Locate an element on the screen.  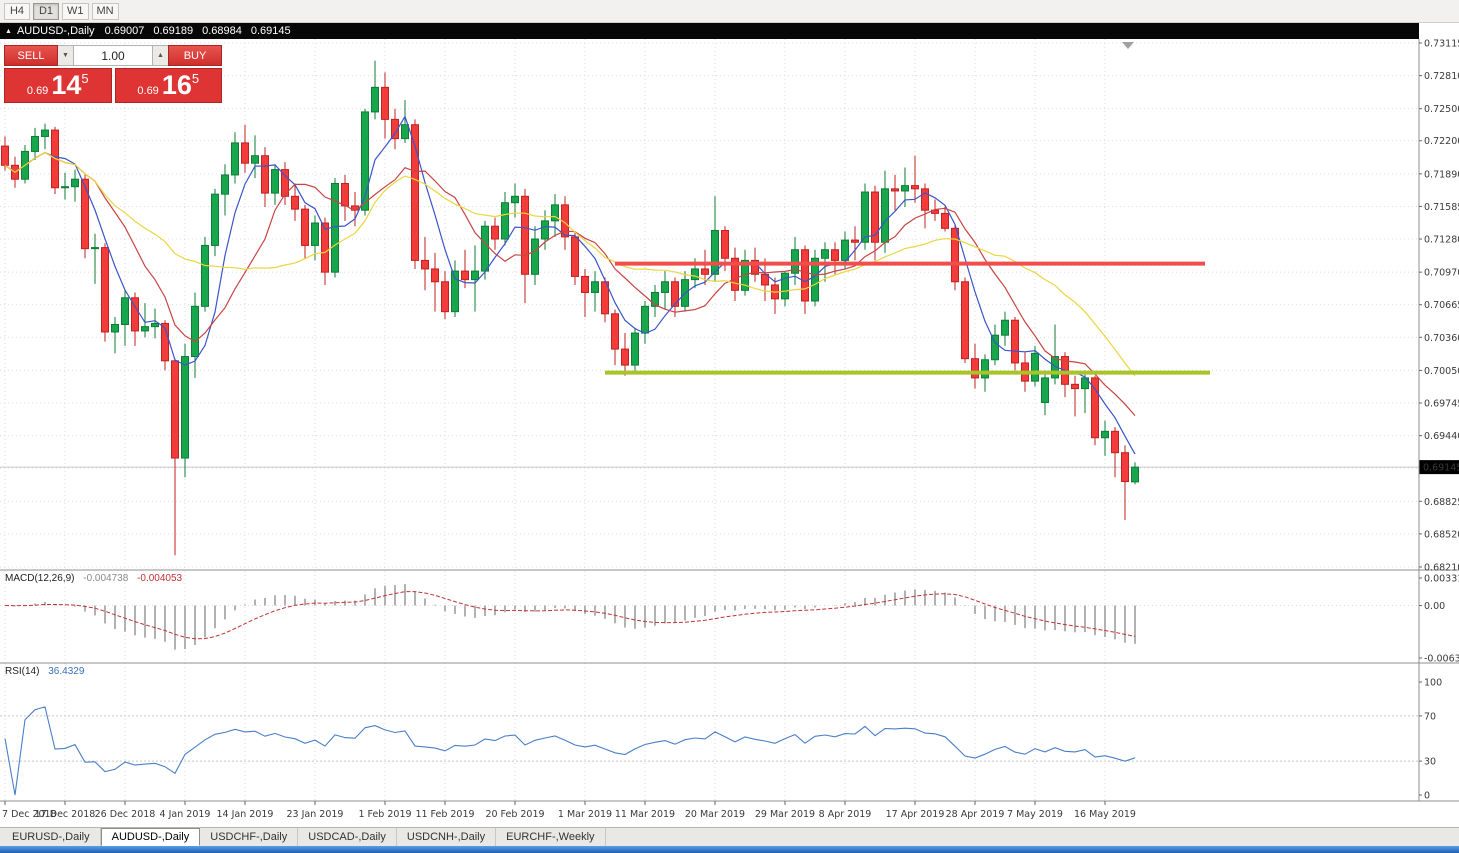
sell-price-display: 0.69 14 5 is located at coordinates (58, 85).